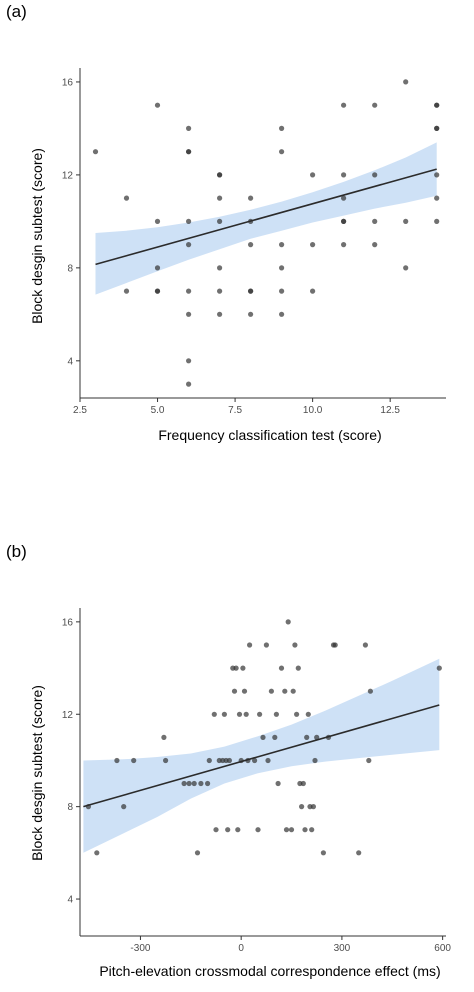 The width and height of the screenshot is (474, 992). Describe the element at coordinates (70, 268) in the screenshot. I see `y-tick-label: 8` at that location.